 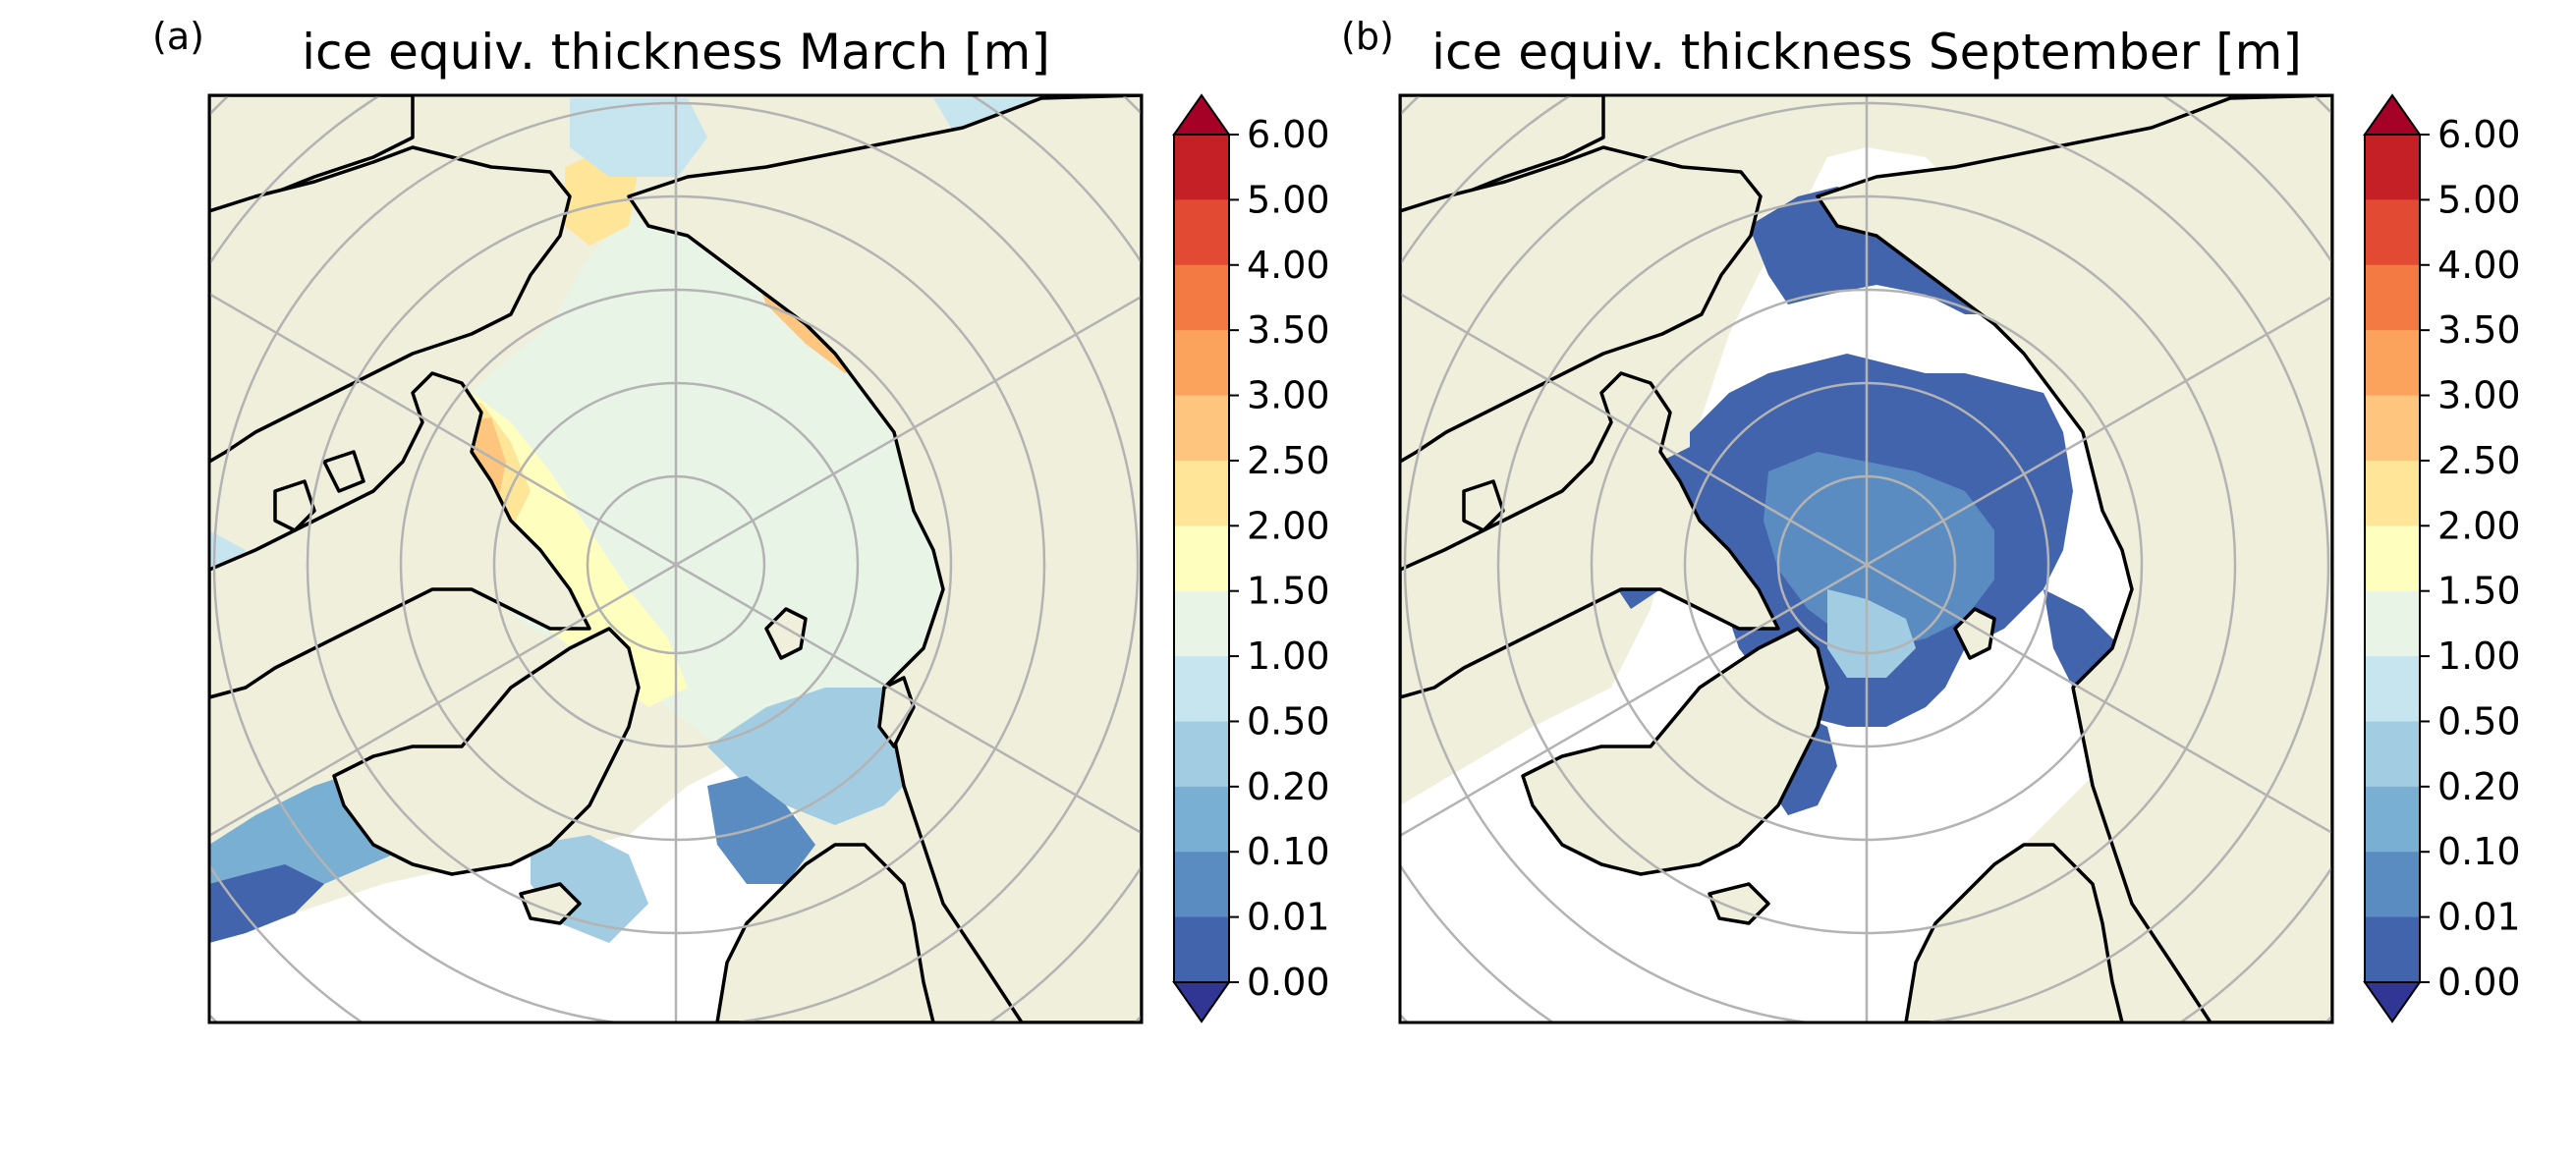 I want to click on panel-b-label: (b), so click(x=1367, y=36).